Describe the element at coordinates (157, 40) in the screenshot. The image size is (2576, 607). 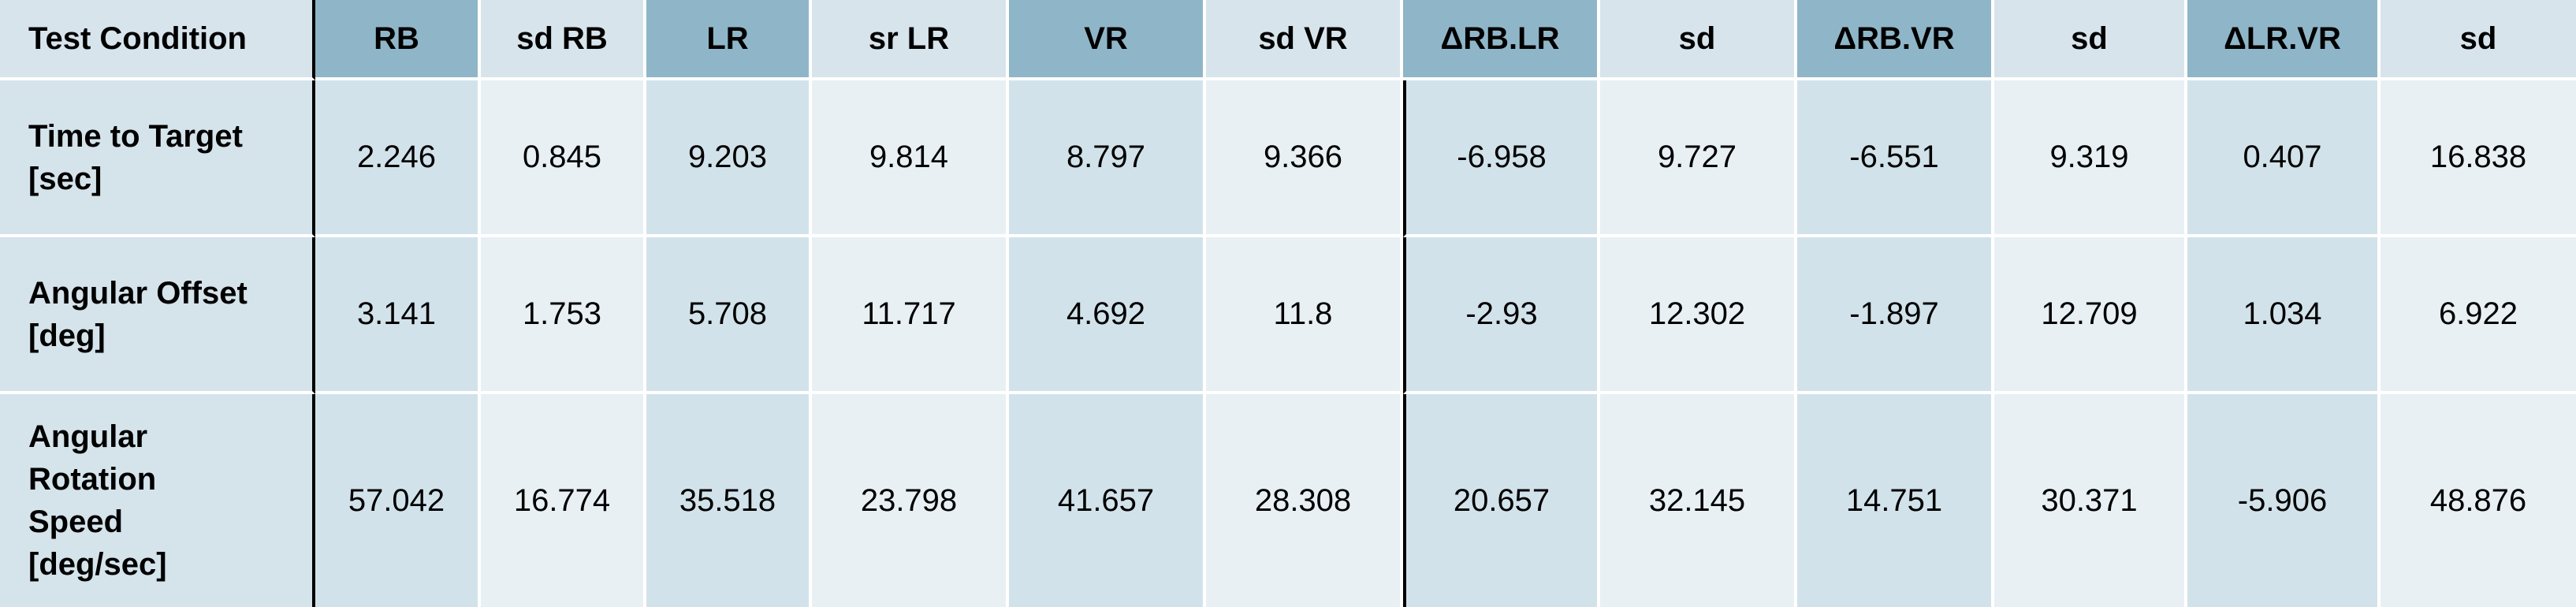
I see `header-test-condition: Test Condition` at that location.